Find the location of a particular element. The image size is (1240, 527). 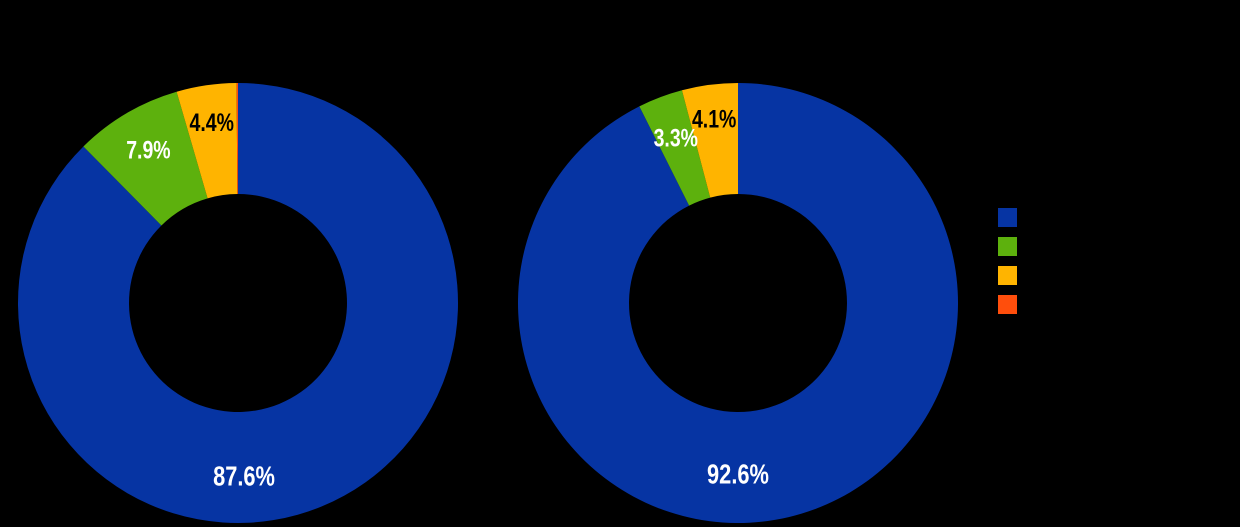

legend-swatch-blue is located at coordinates (1007, 217).